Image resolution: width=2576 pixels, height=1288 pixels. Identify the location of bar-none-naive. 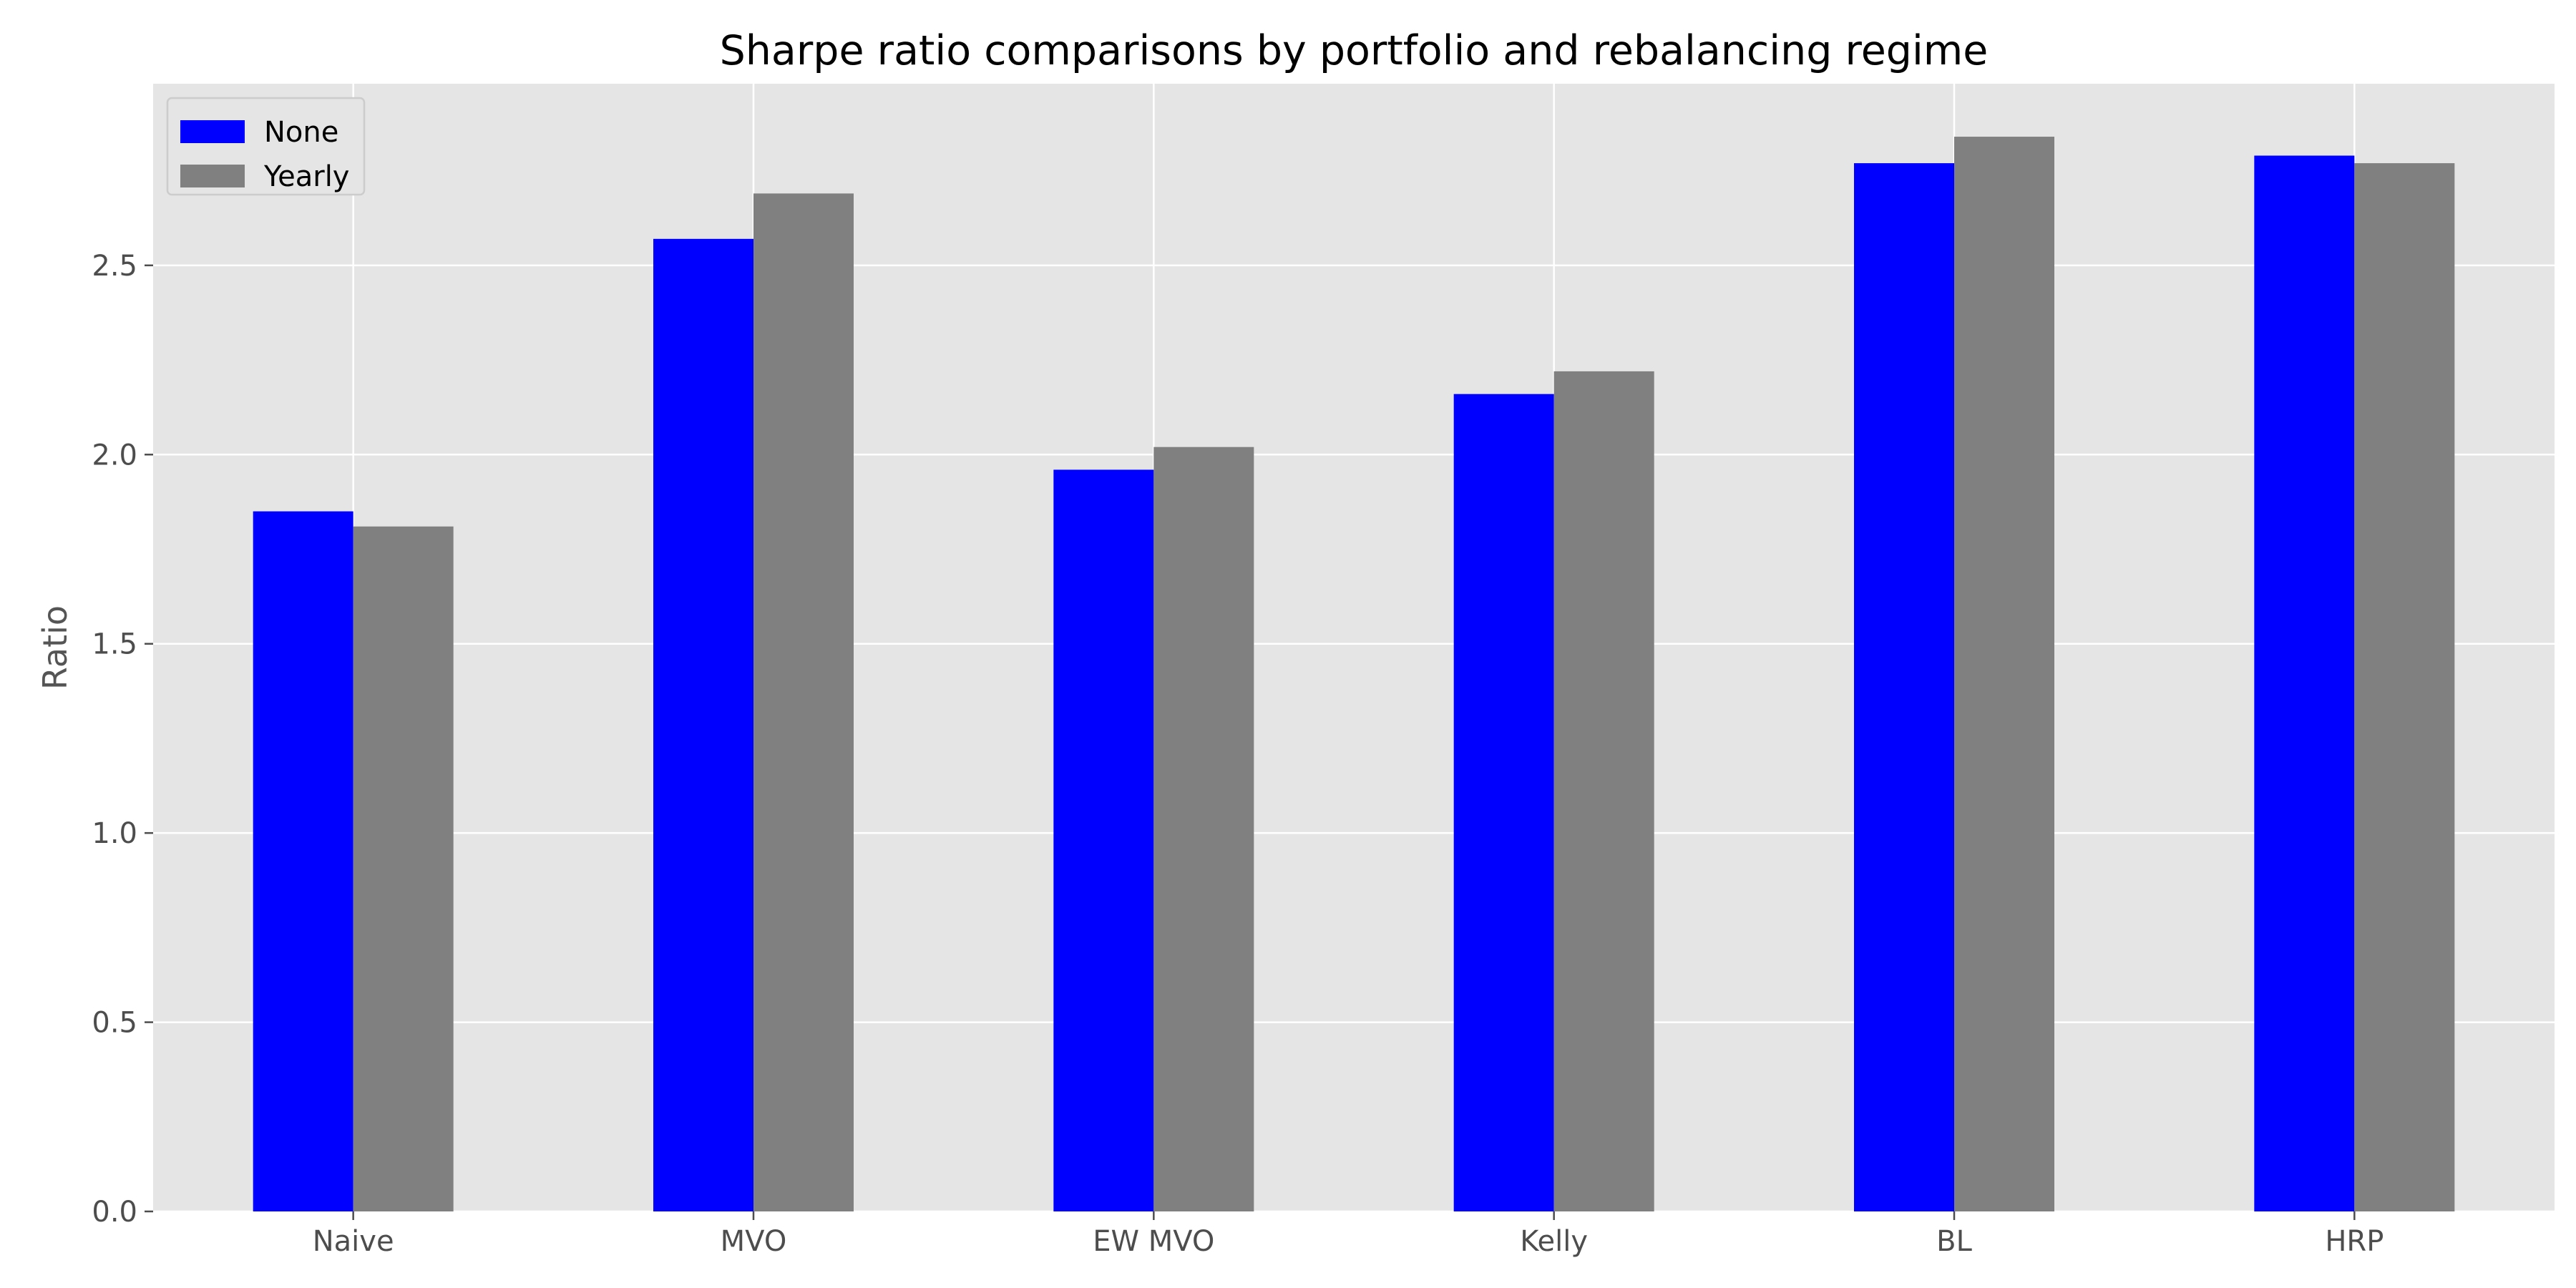
(303, 861).